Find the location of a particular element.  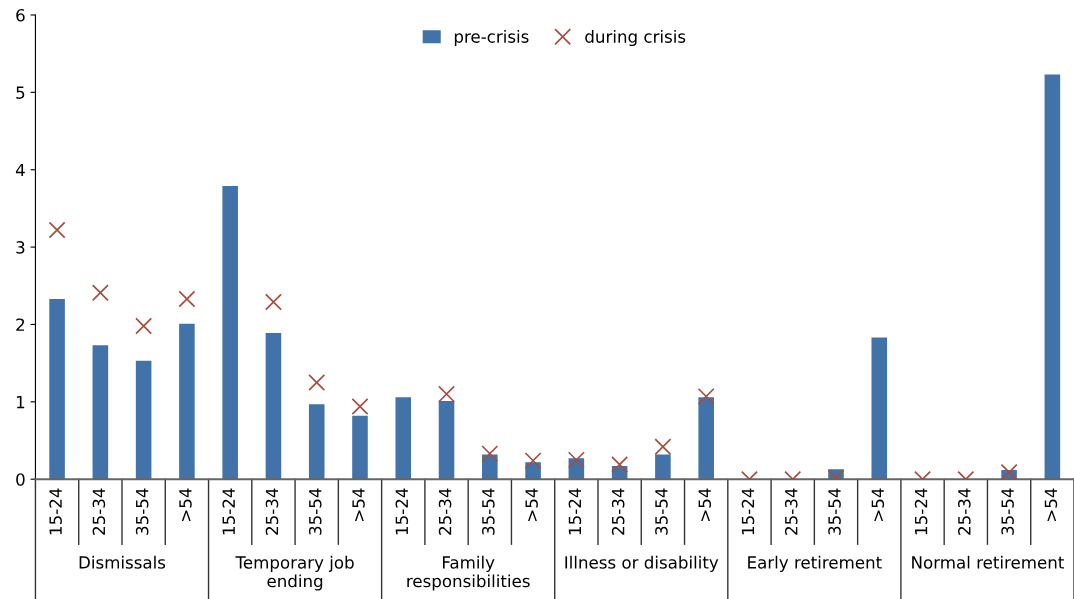

text: Early retirement is located at coordinates (815, 563).